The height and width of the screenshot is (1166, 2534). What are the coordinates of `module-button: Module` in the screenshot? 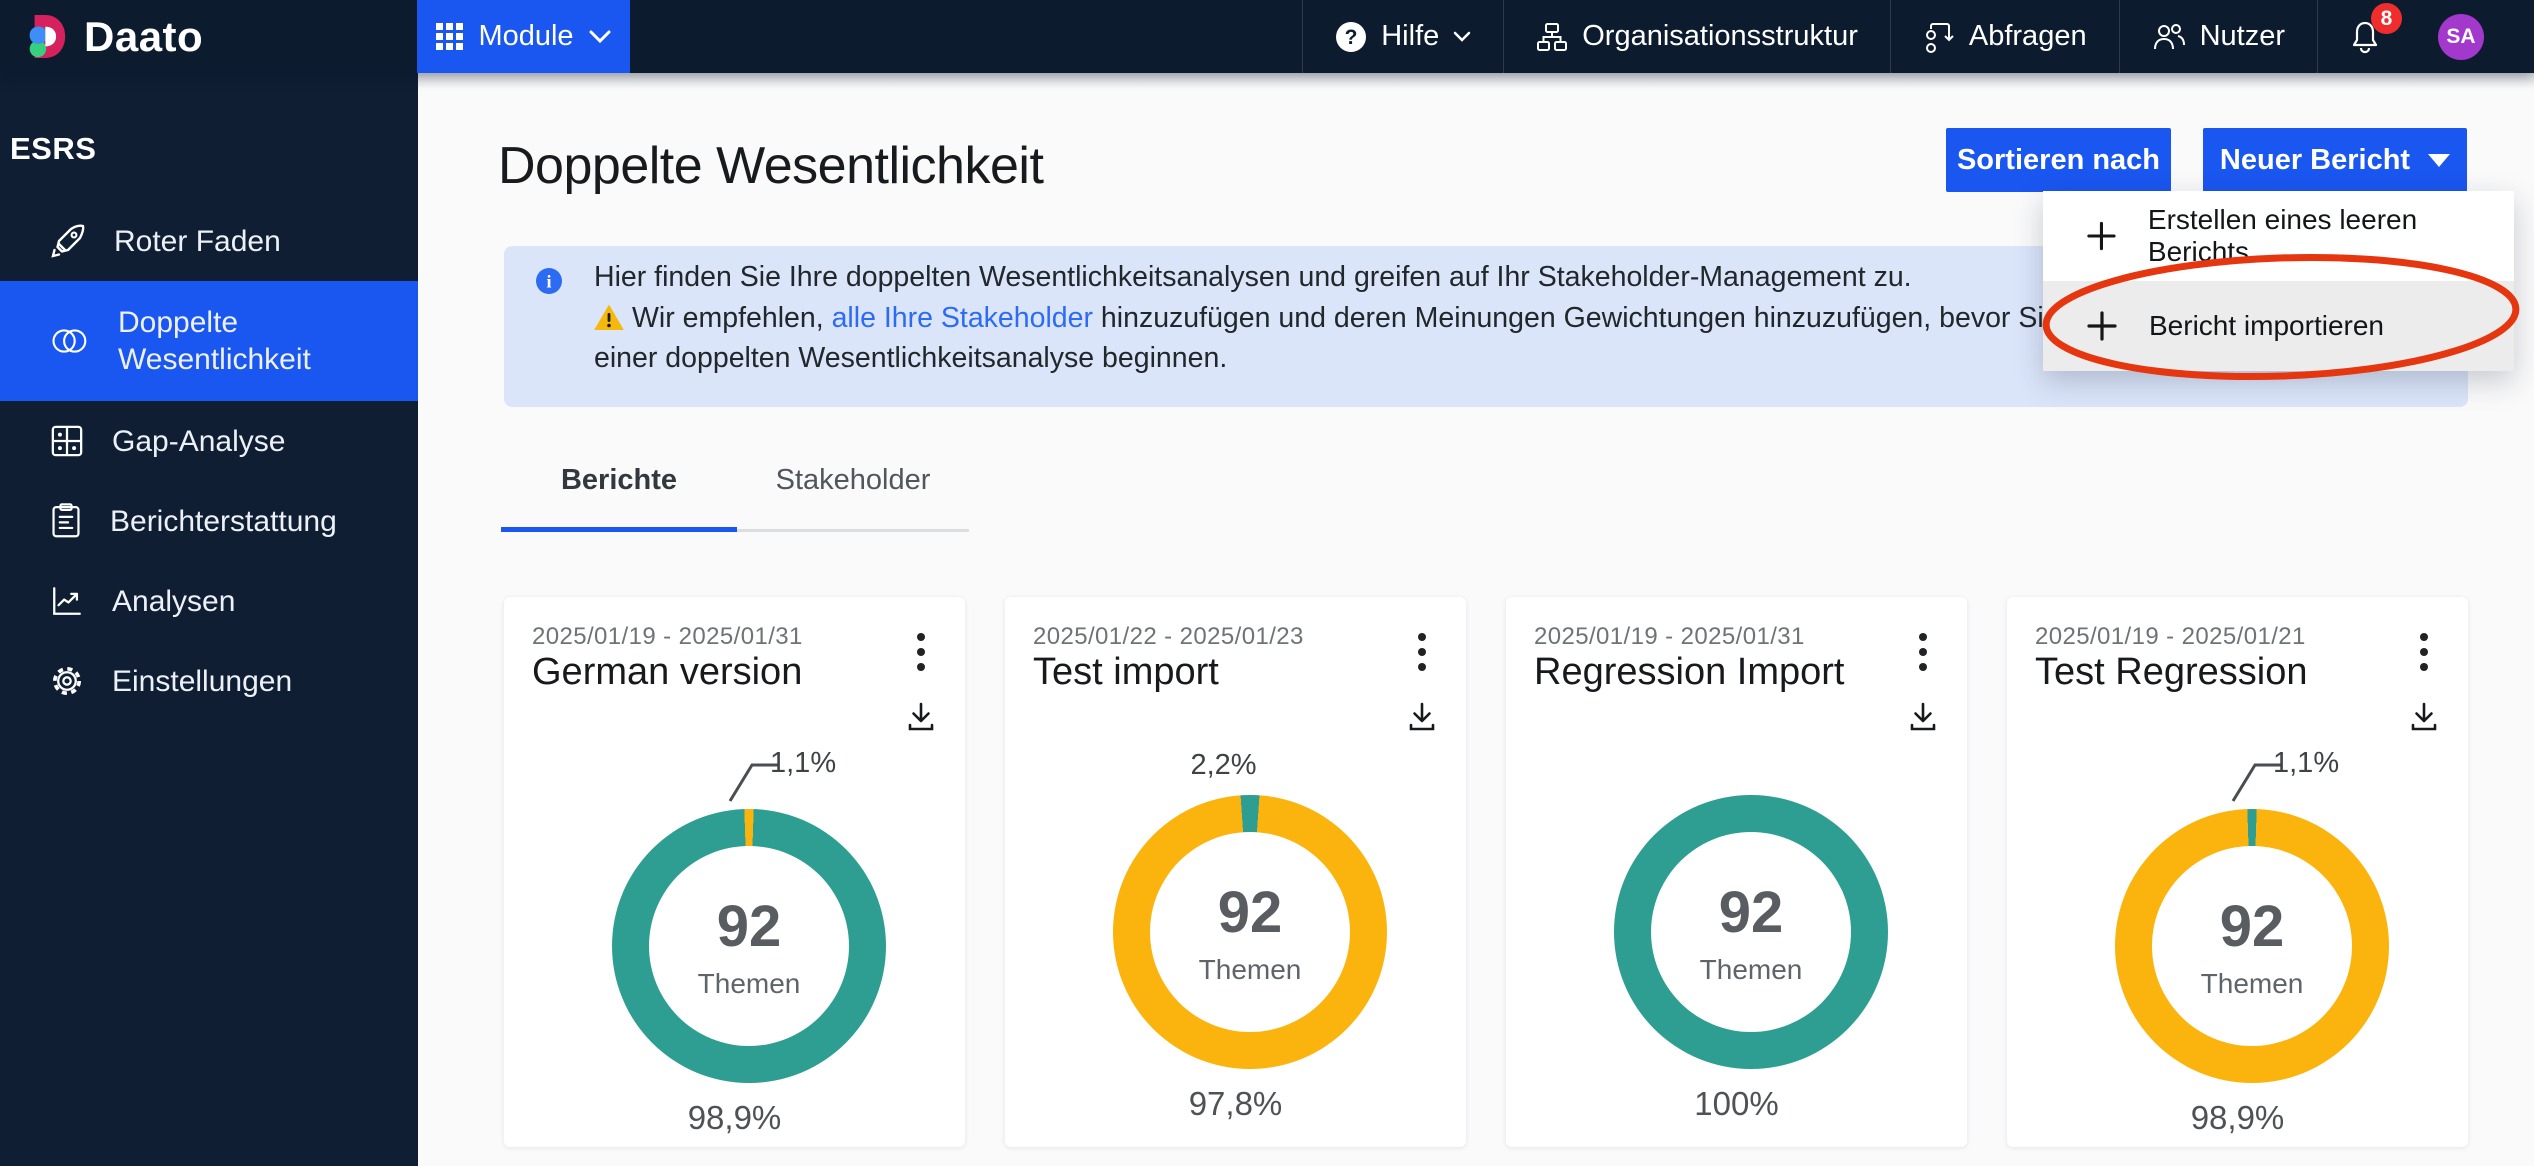 It's located at (523, 36).